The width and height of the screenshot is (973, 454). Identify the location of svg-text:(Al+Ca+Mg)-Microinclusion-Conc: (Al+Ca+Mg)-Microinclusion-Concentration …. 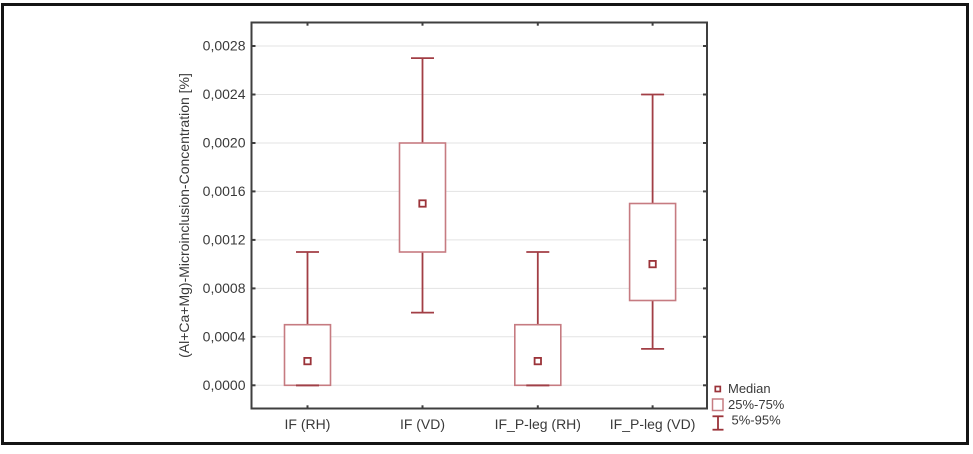
(184, 215).